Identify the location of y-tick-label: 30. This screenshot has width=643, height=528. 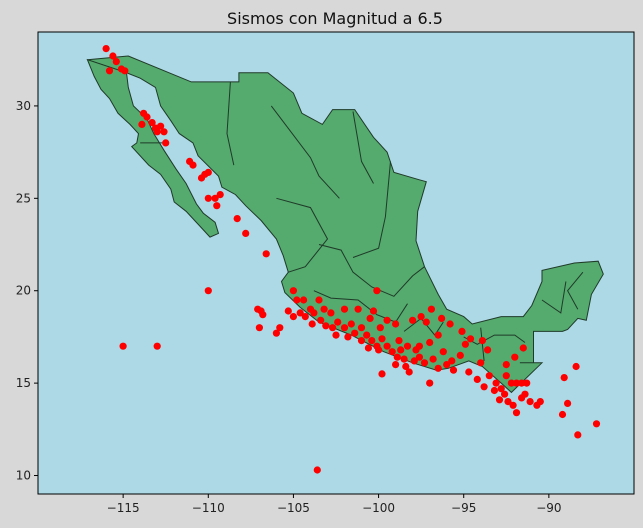
(23, 106).